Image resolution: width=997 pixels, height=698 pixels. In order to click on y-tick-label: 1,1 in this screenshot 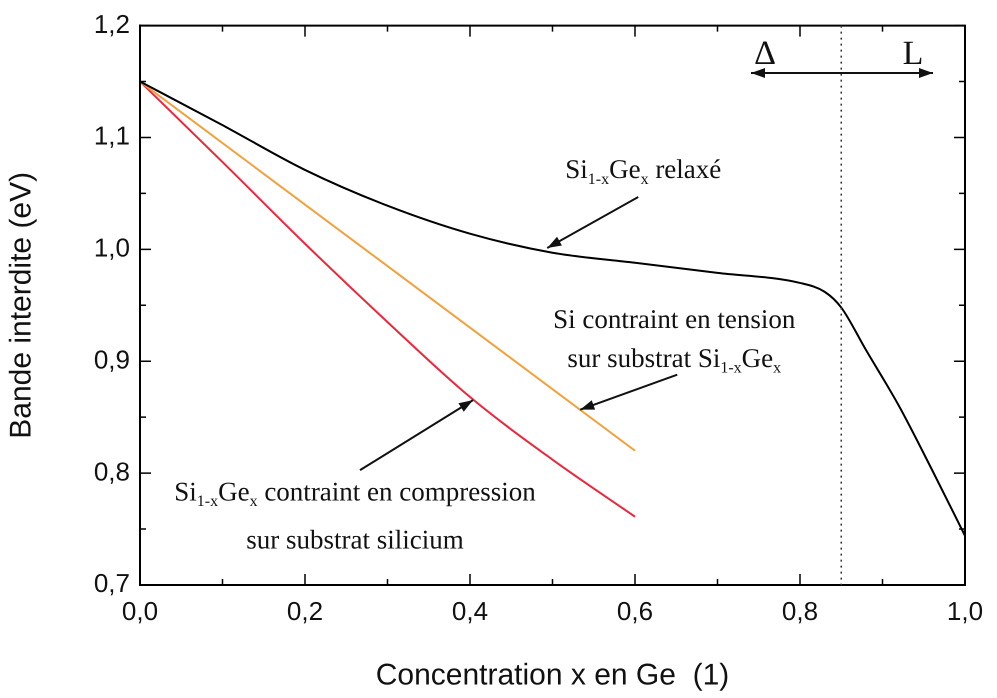, I will do `click(112, 135)`.